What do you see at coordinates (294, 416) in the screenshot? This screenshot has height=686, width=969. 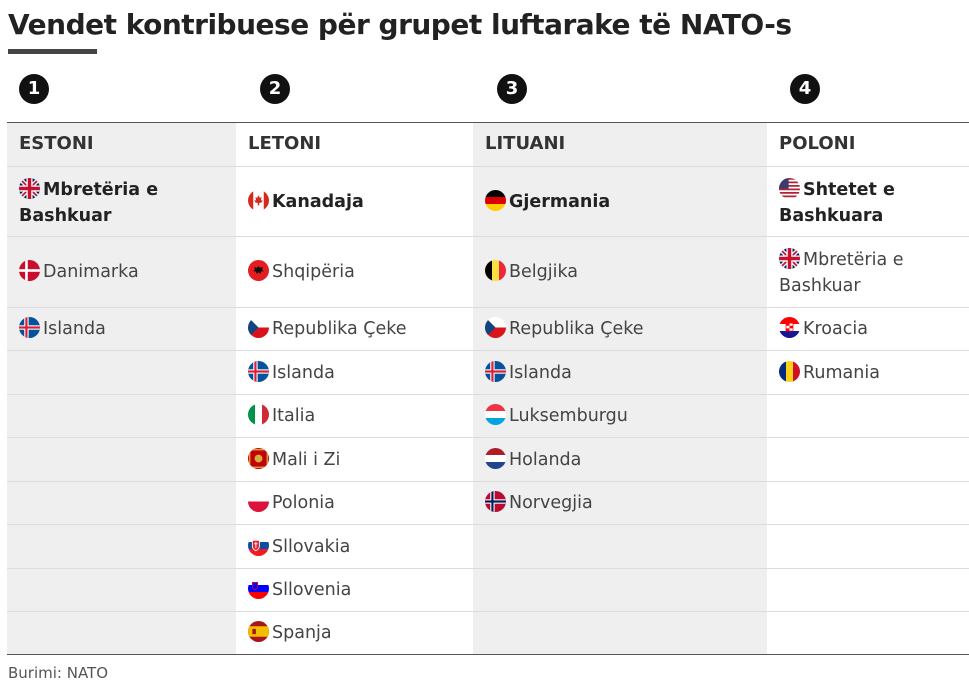 I see `nation-name-italia: Italia` at bounding box center [294, 416].